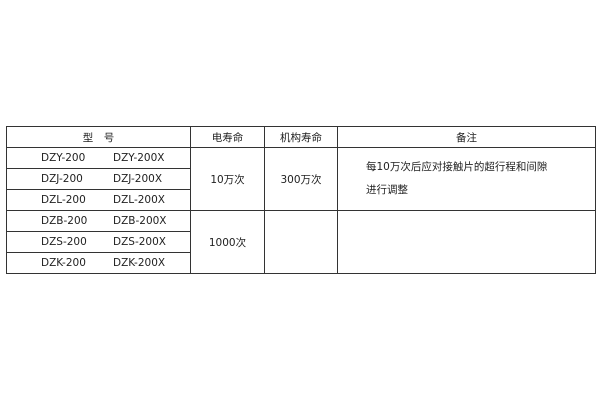 Image resolution: width=600 pixels, height=400 pixels. Describe the element at coordinates (227, 242) in the screenshot. I see `electric-life-cell: 1000次` at that location.